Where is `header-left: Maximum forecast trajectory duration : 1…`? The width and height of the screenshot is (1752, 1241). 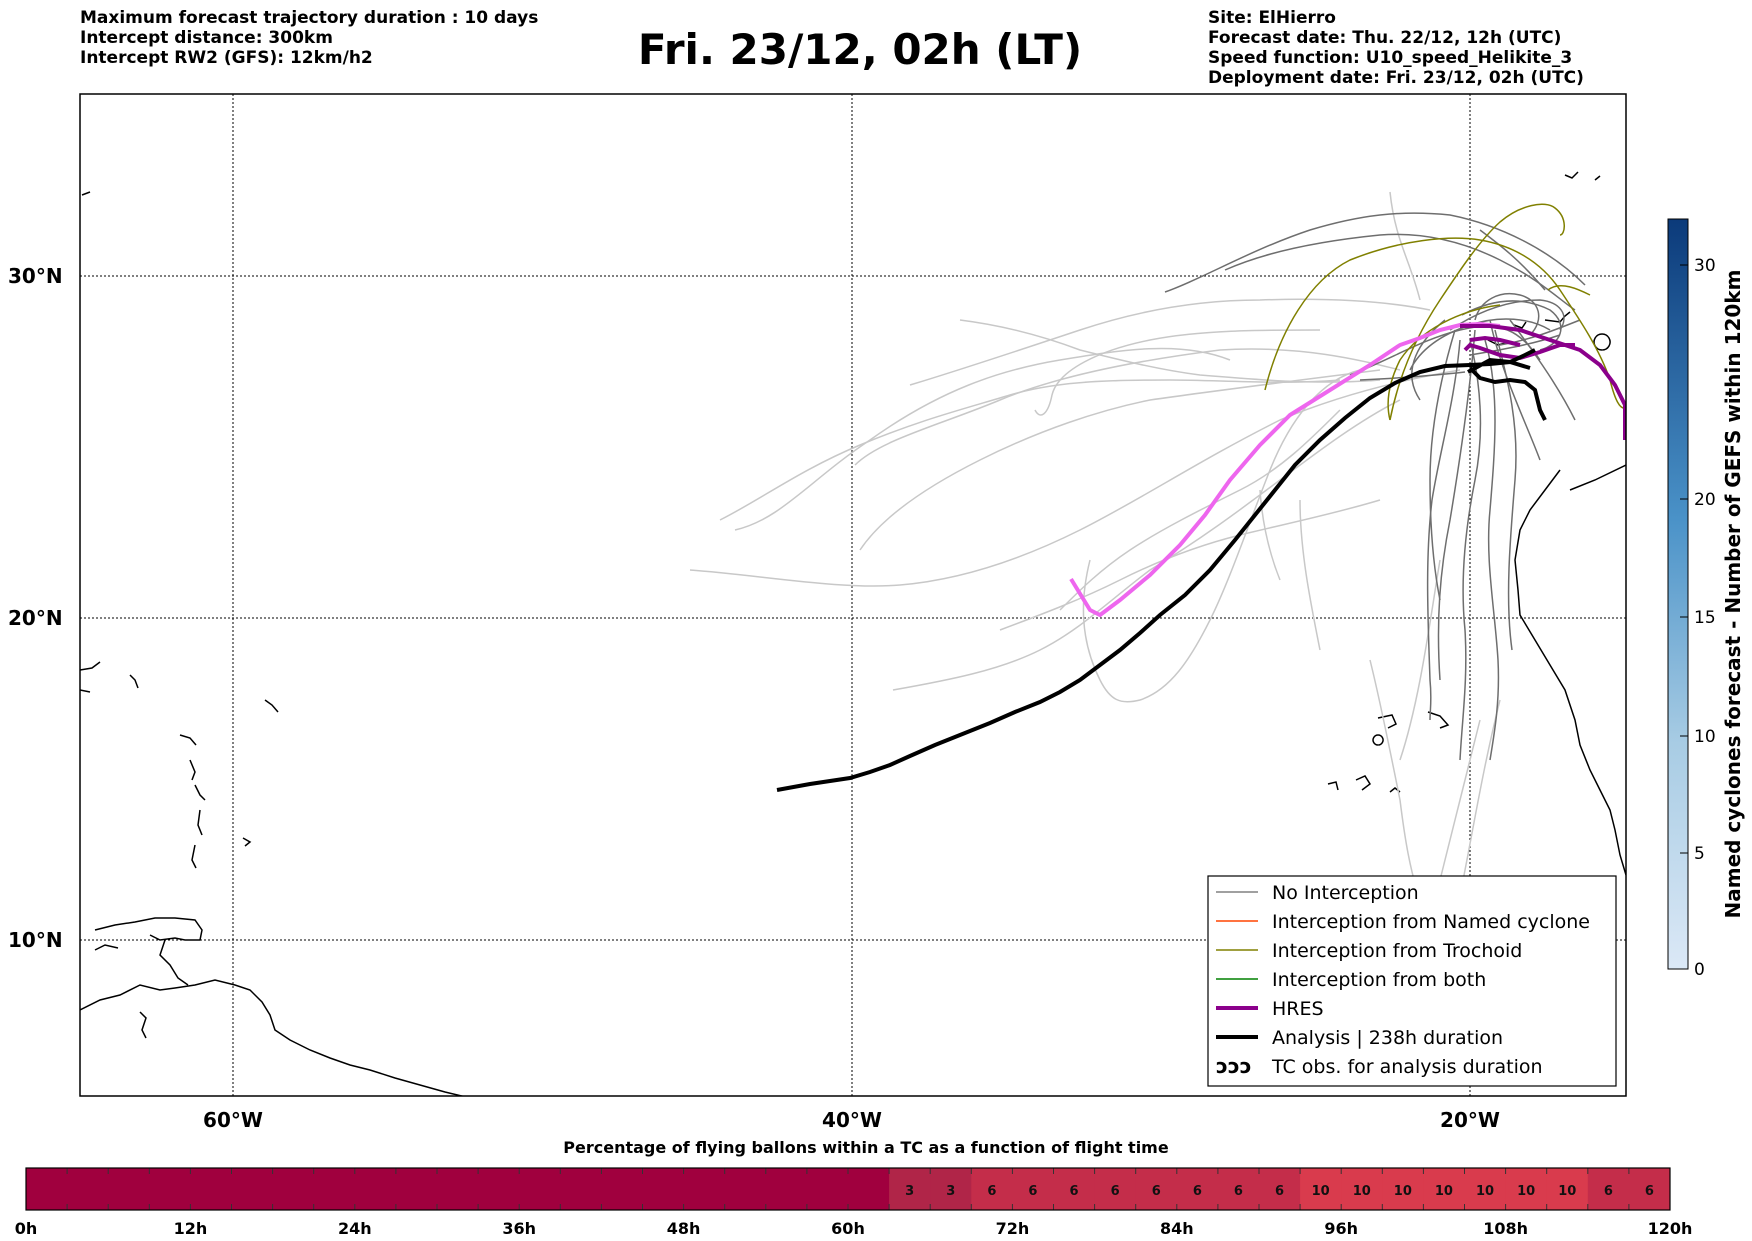
header-left: Maximum forecast trajectory duration : 1… is located at coordinates (309, 38).